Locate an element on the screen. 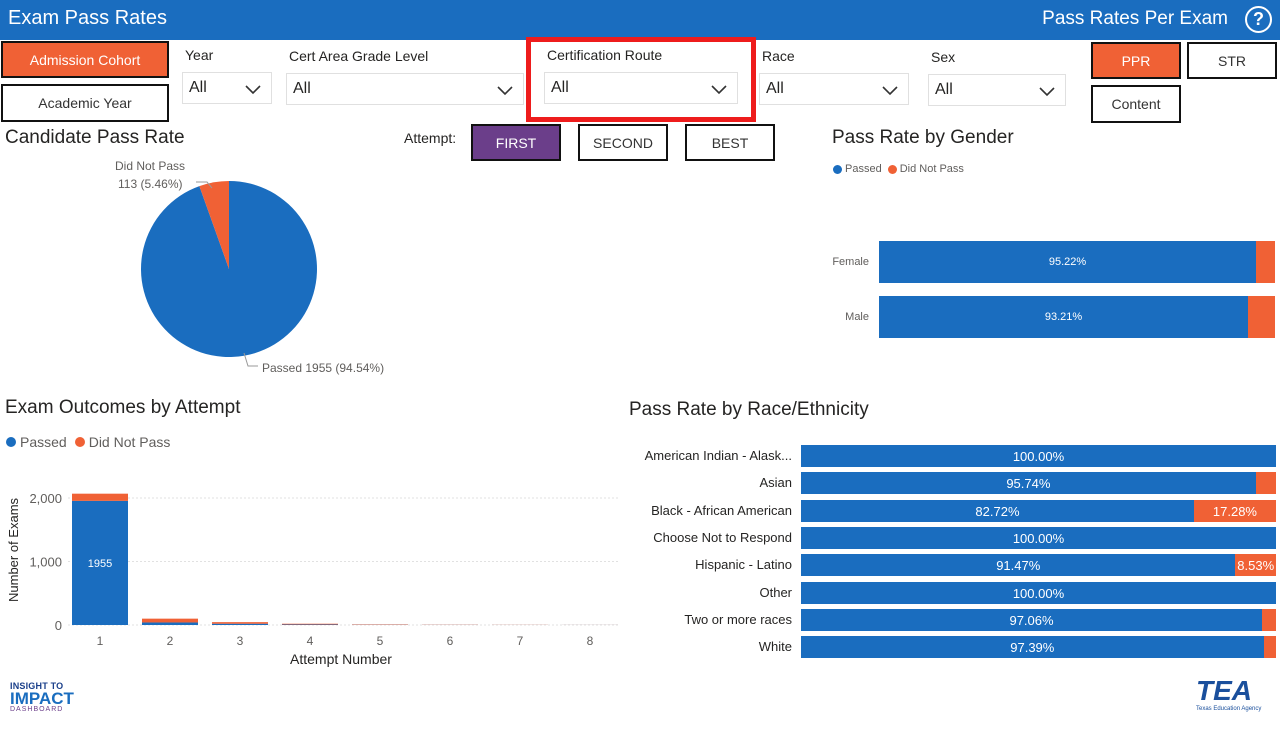 The image size is (1280, 729). gender-chart-title: Pass Rate by Gender is located at coordinates (923, 137).